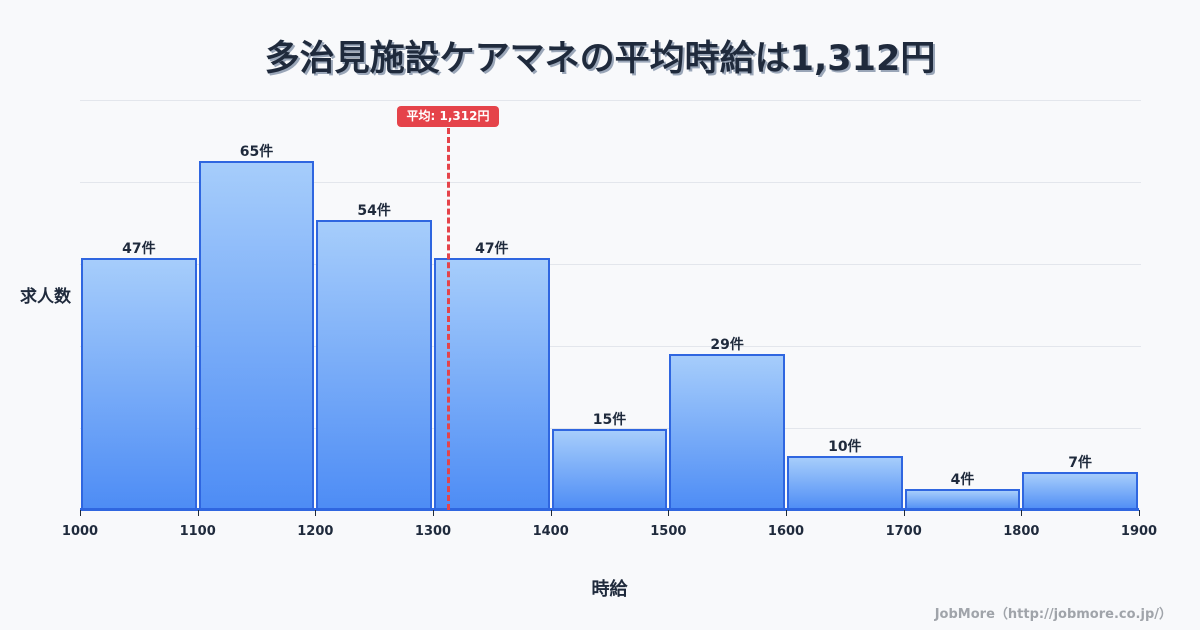 Image resolution: width=1200 pixels, height=630 pixels. What do you see at coordinates (600, 59) in the screenshot?
I see `chart-title: 多治見施設ケアマネの平均時給は1,312円` at bounding box center [600, 59].